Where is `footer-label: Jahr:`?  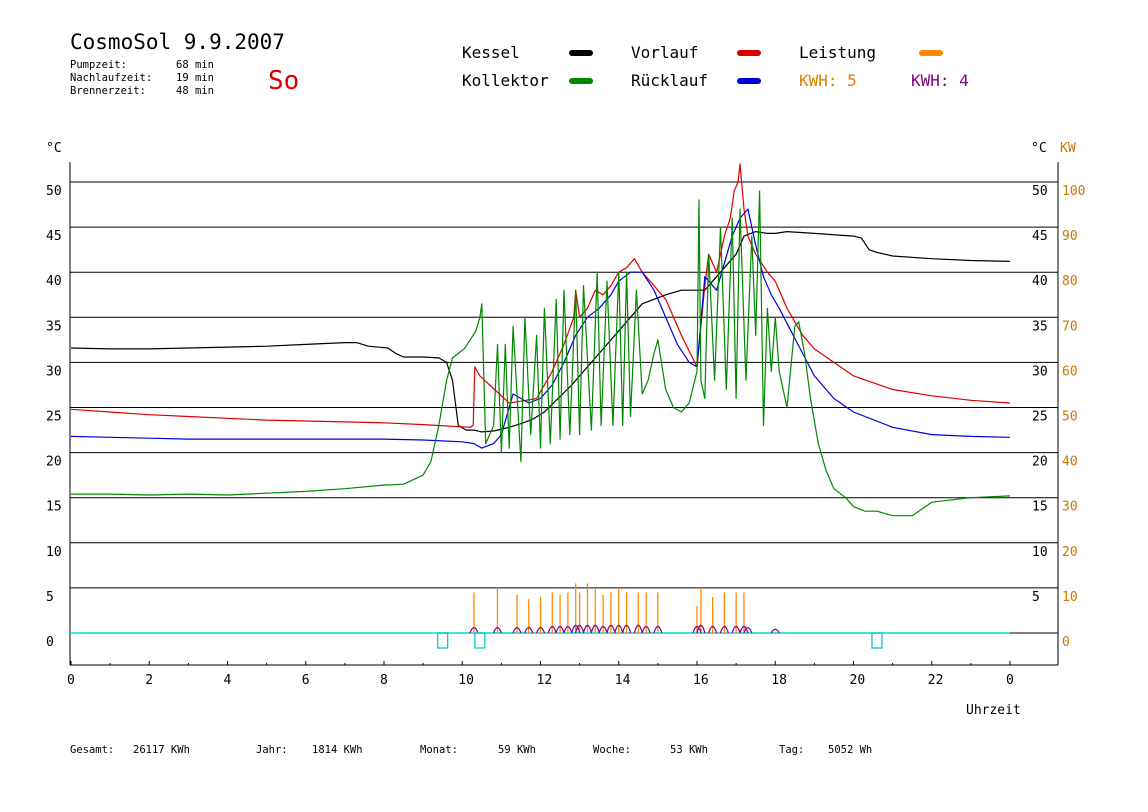
footer-label: Jahr: is located at coordinates (272, 750).